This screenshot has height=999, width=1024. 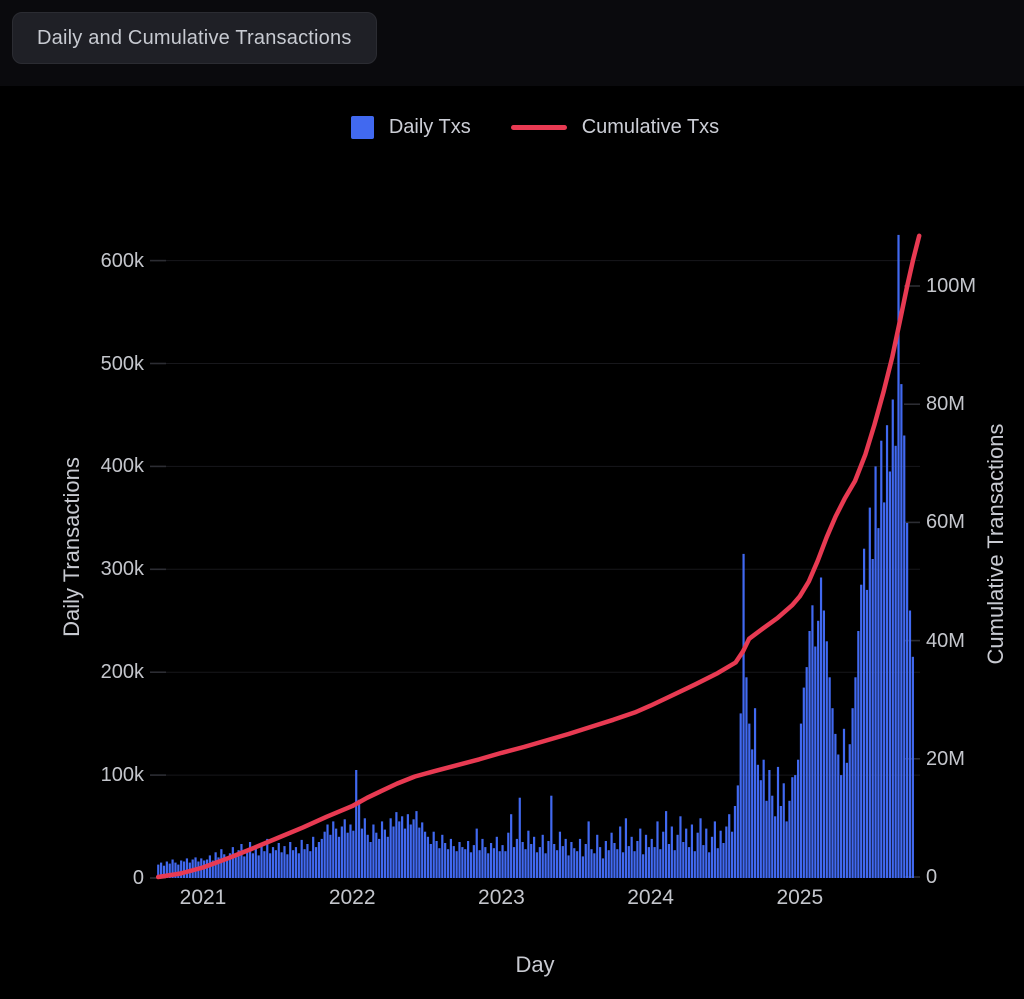 What do you see at coordinates (800, 897) in the screenshot?
I see `x-tick-label: 2025` at bounding box center [800, 897].